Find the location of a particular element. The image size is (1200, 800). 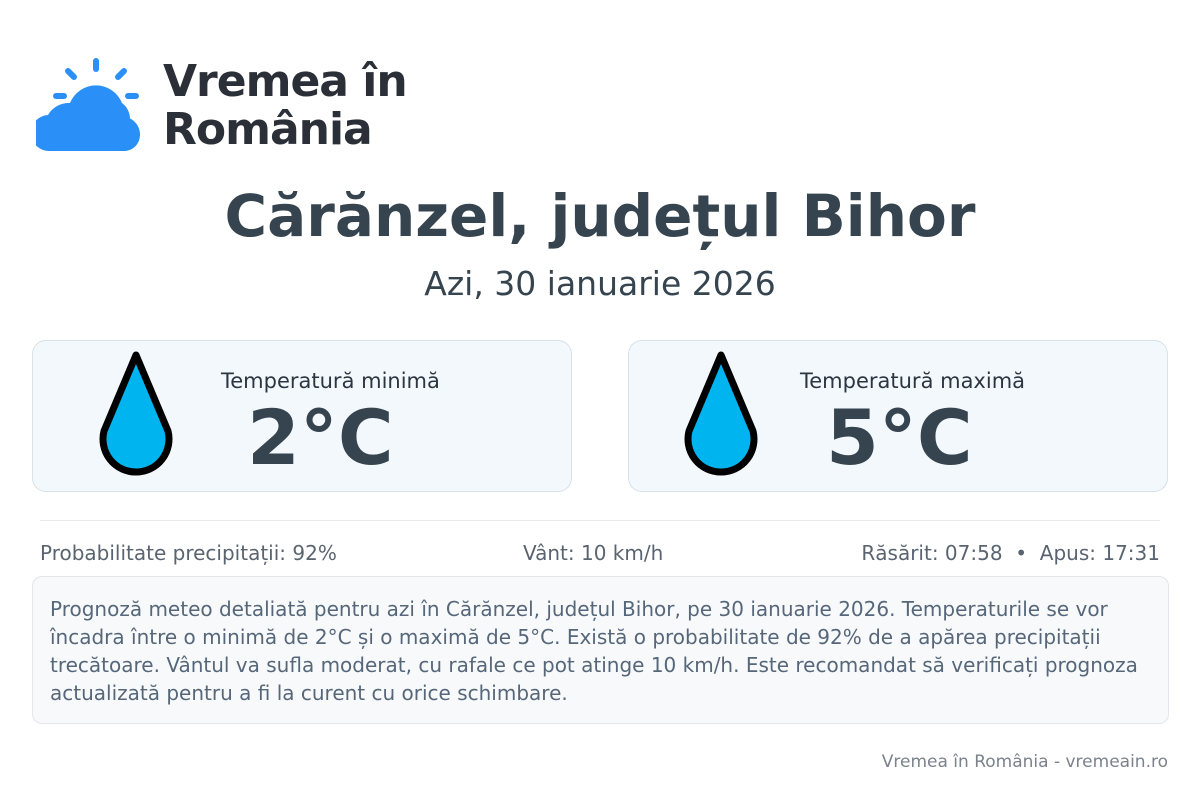

sun-cloud-icon is located at coordinates (88, 105).